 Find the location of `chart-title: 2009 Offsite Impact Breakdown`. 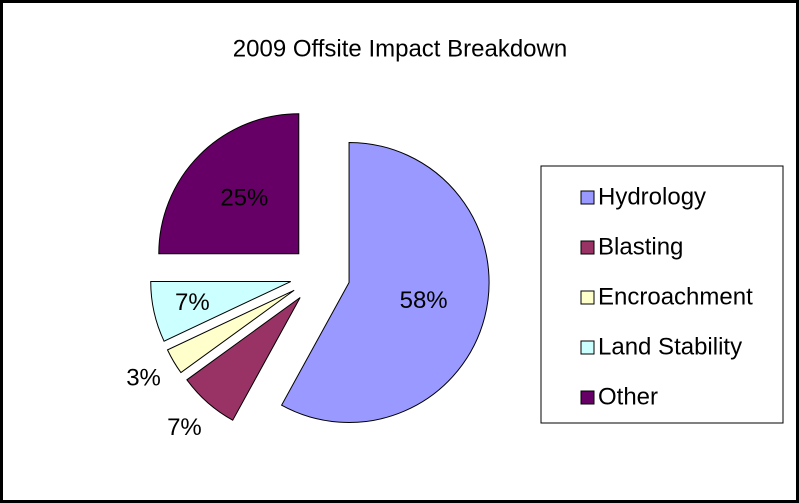

chart-title: 2009 Offsite Impact Breakdown is located at coordinates (400, 48).